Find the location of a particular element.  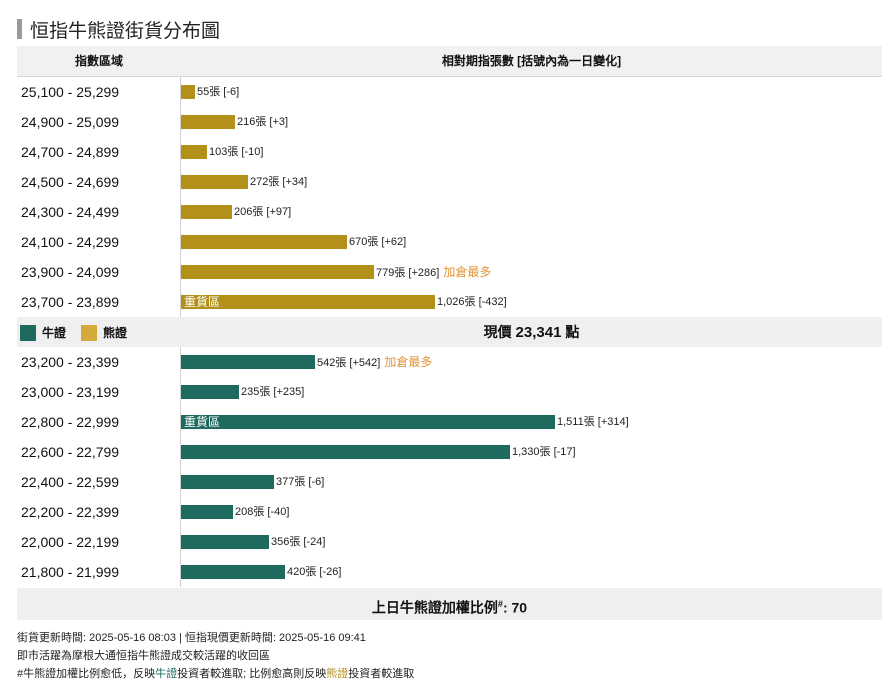

legend-bull-swatch is located at coordinates (28, 332).